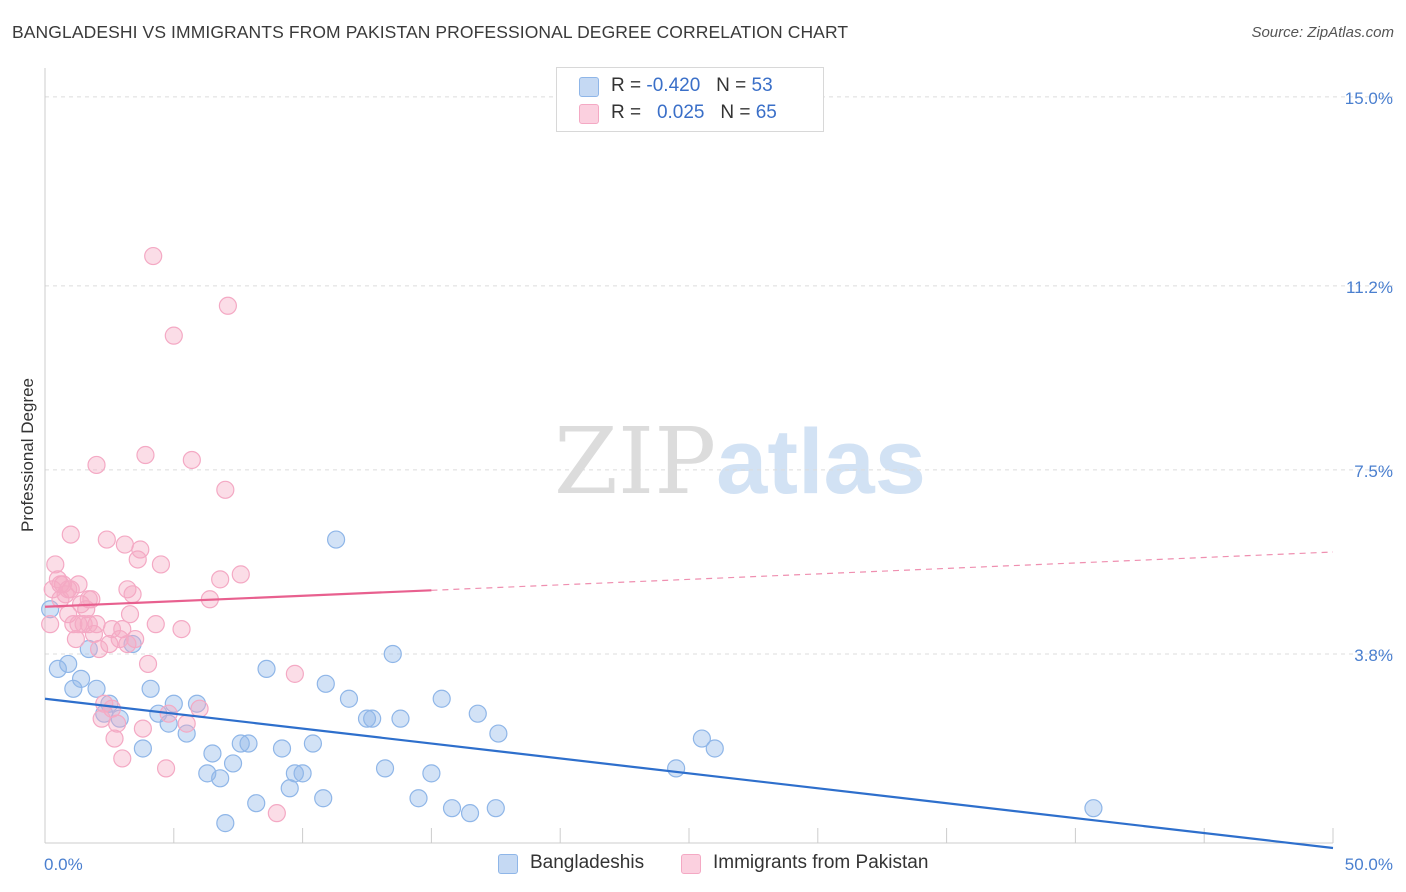  I want to click on bottom-legend-swatch-pakistan, so click(691, 864).